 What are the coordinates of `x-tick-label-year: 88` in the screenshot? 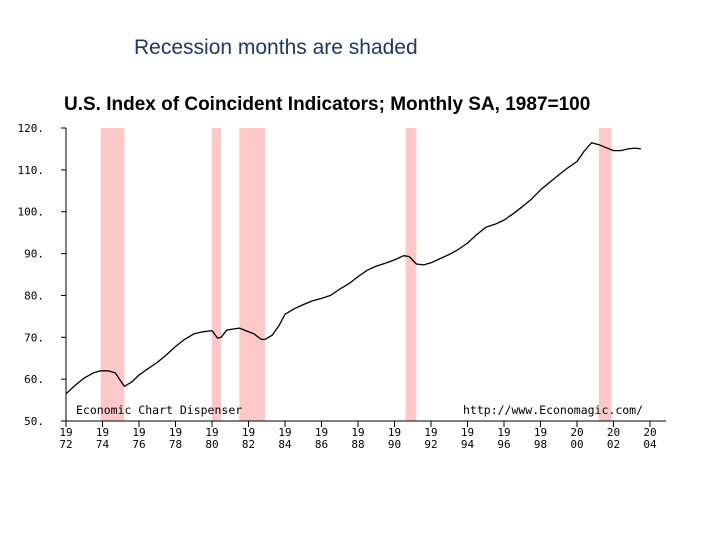 It's located at (357, 444).